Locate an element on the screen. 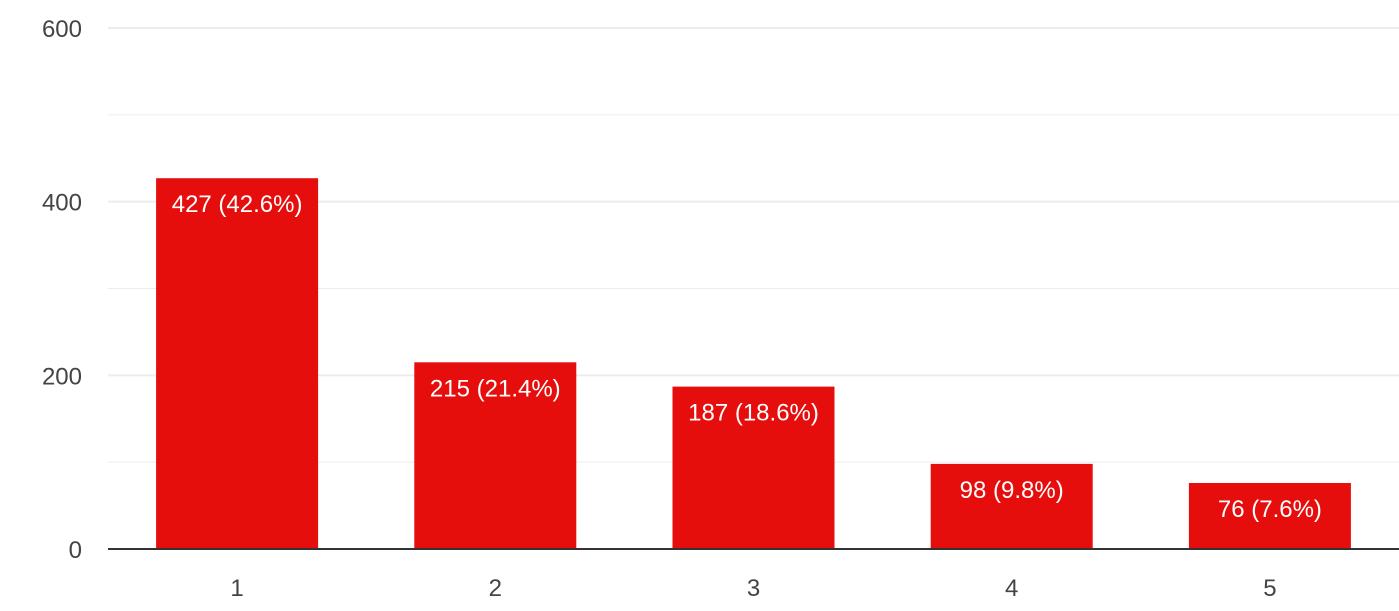 The width and height of the screenshot is (1399, 611). y-tick-label-400: 400 is located at coordinates (62, 203).